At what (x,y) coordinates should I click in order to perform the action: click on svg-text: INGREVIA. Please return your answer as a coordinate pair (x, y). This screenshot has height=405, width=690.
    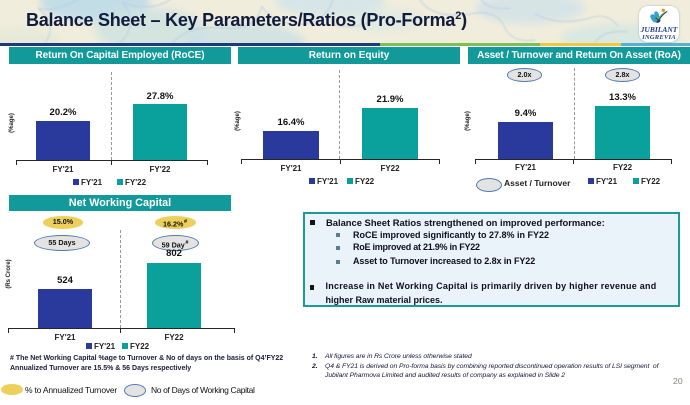
    Looking at the image, I should click on (658, 37).